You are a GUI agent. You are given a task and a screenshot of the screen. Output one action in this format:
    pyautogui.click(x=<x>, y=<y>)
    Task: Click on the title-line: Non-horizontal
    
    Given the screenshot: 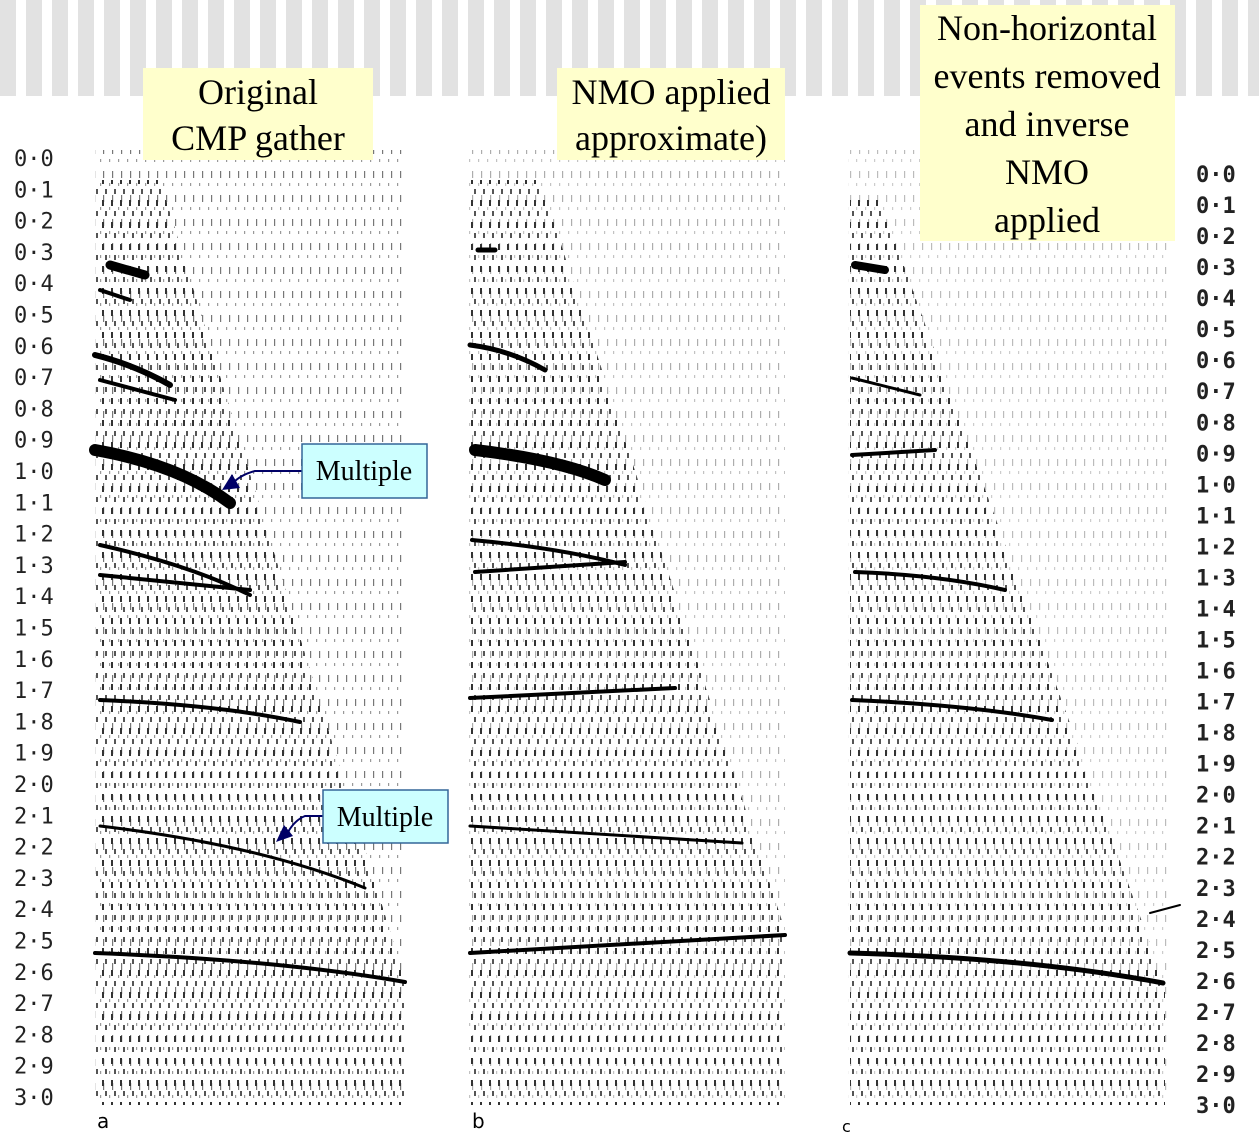 What is the action you would take?
    pyautogui.click(x=1047, y=28)
    